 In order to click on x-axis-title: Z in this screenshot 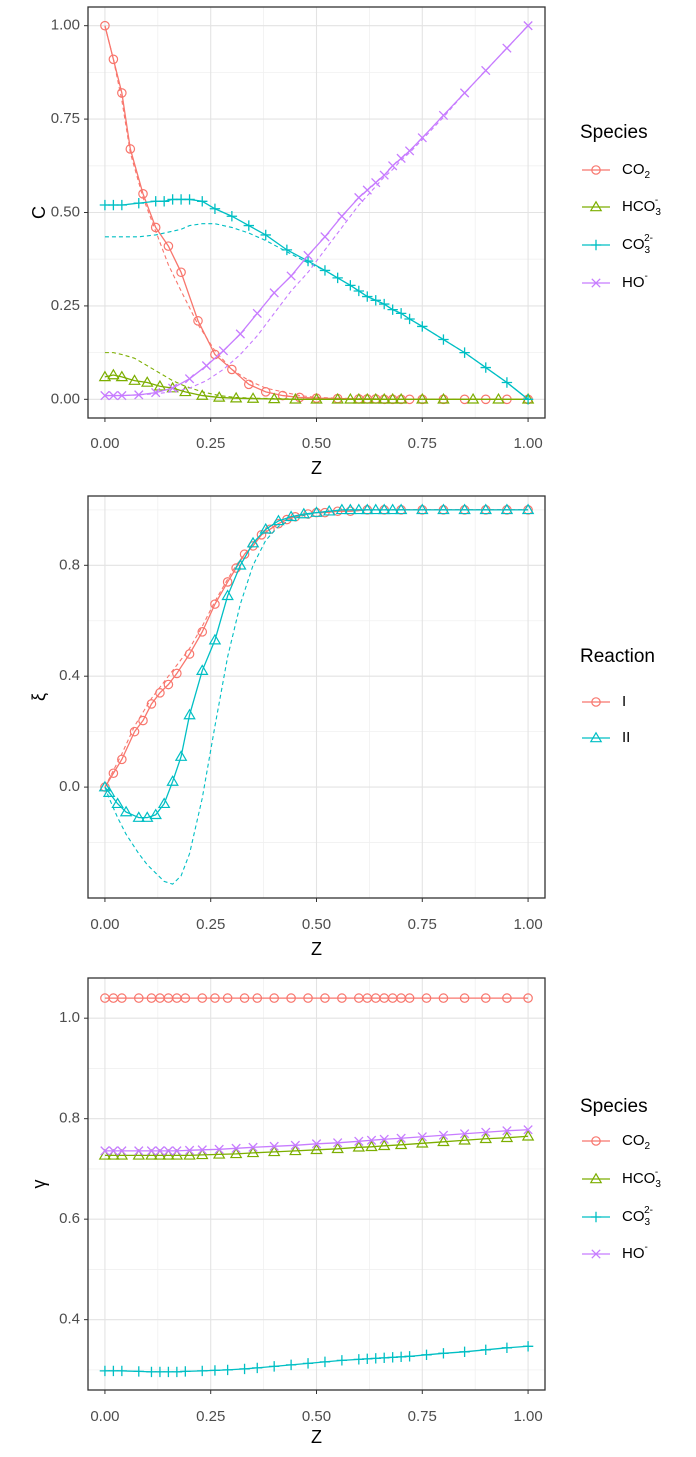, I will do `click(316, 468)`.